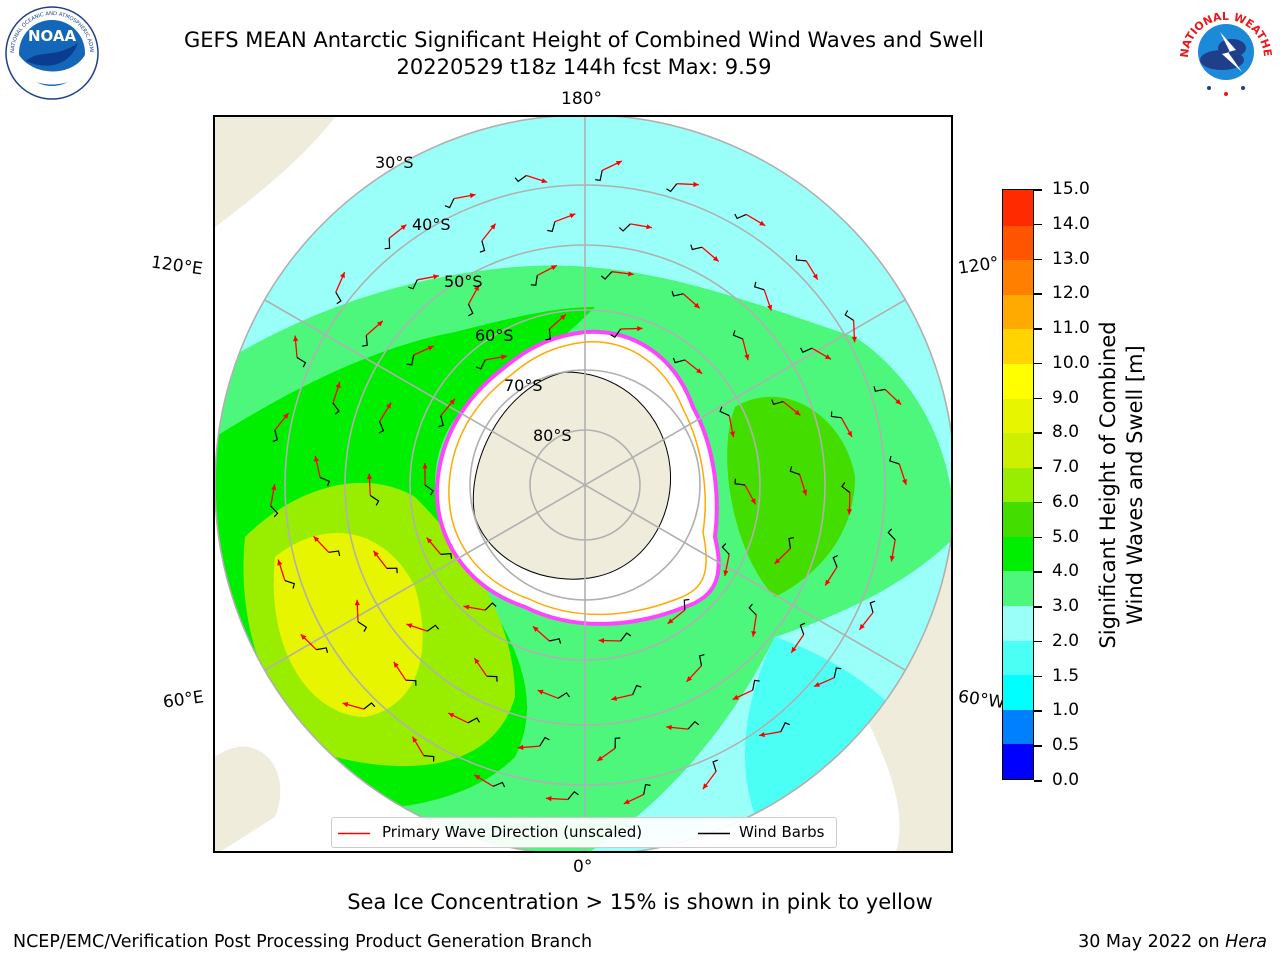 This screenshot has width=1280, height=960. I want to click on legend-barb-swatch, so click(714, 833).